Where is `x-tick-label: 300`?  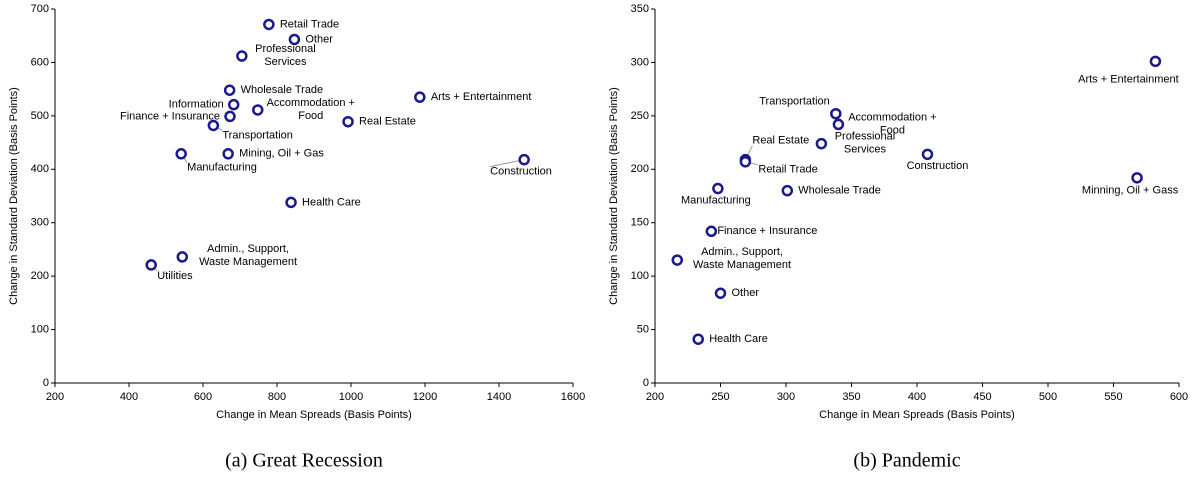
x-tick-label: 300 is located at coordinates (786, 397).